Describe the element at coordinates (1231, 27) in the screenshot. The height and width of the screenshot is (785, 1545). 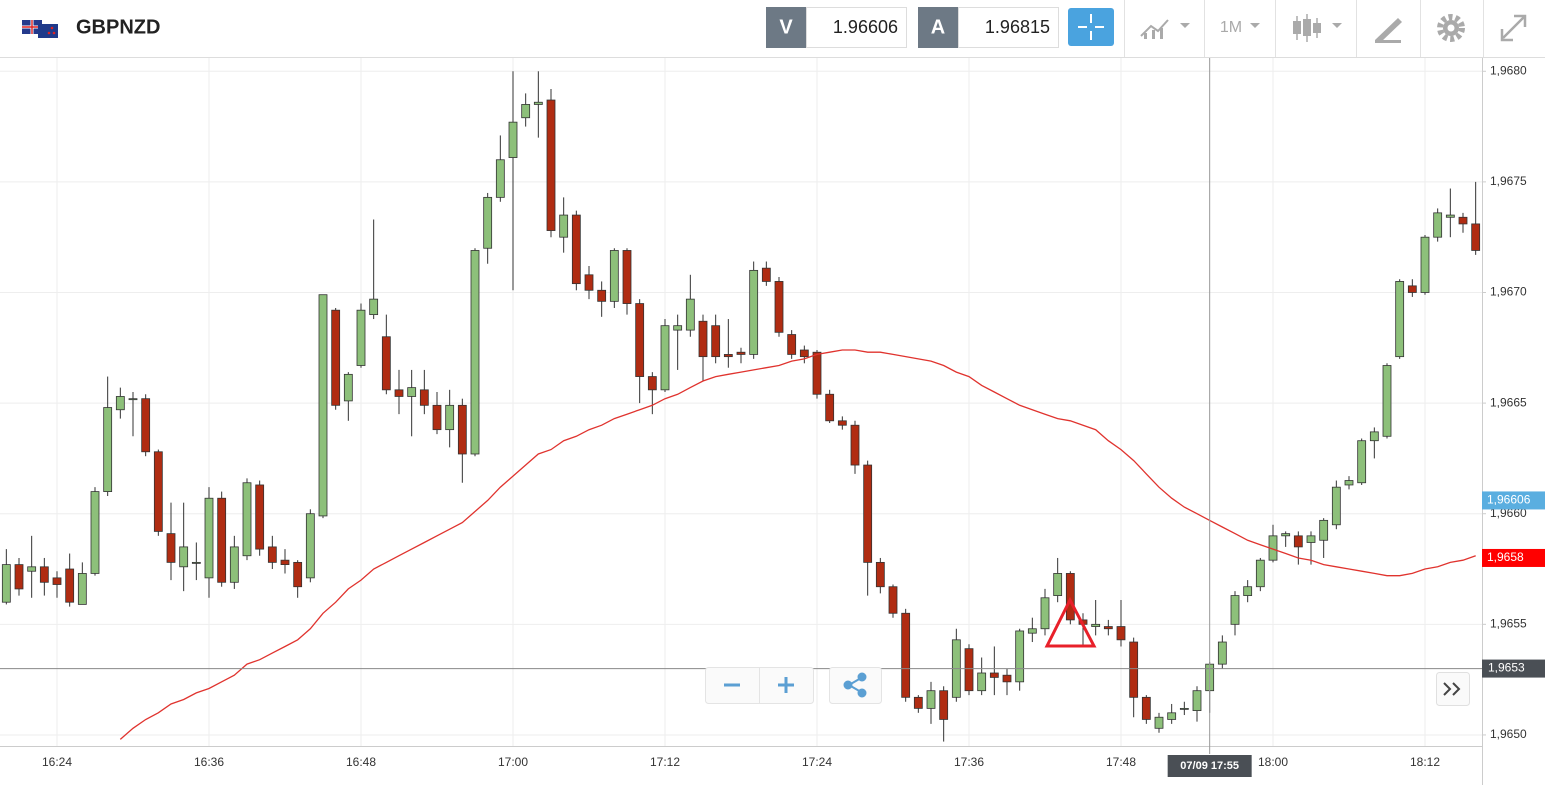
I see `timeframe: 1M` at that location.